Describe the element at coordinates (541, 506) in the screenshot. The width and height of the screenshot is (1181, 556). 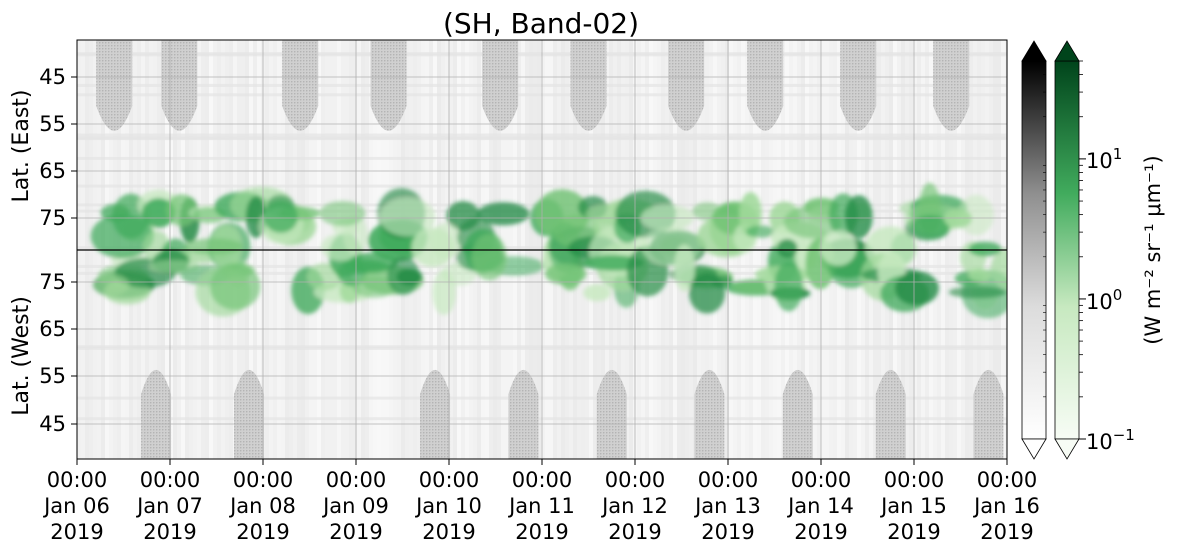
I see `x-tick-label: Jan 11` at that location.